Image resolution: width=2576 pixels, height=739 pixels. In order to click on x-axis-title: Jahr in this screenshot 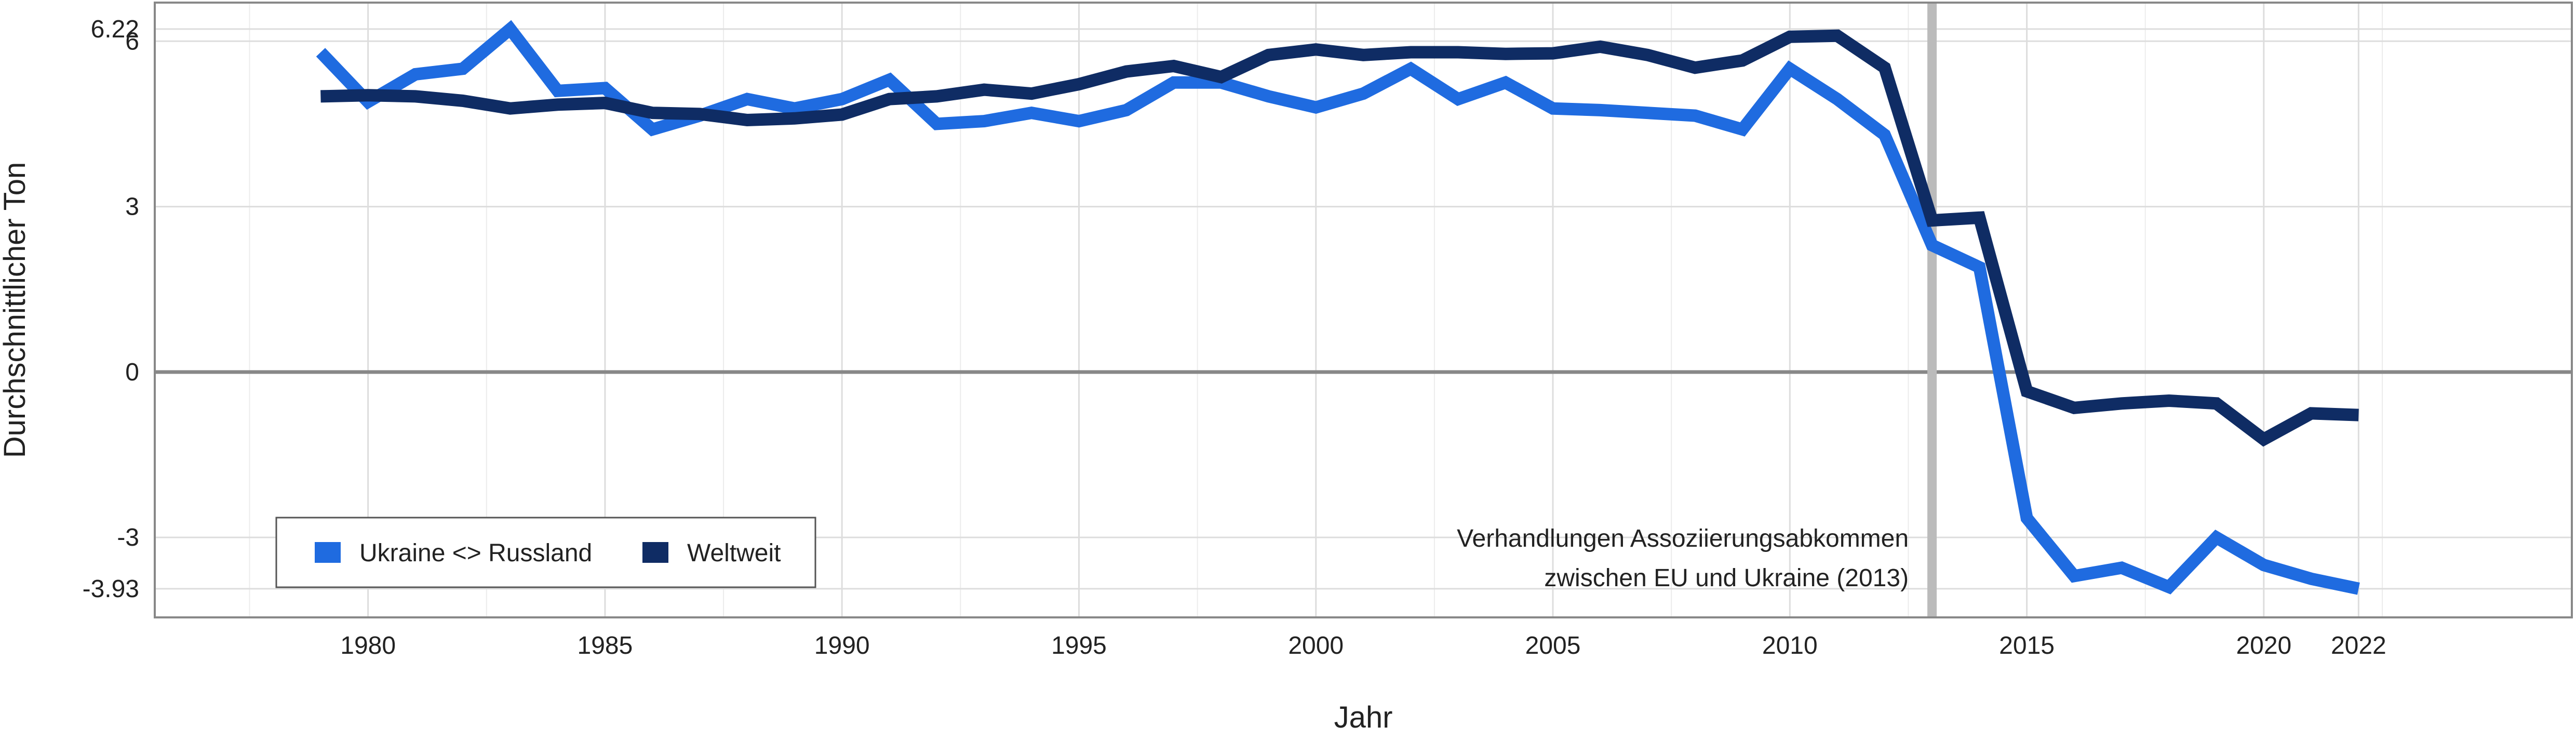, I will do `click(1364, 717)`.